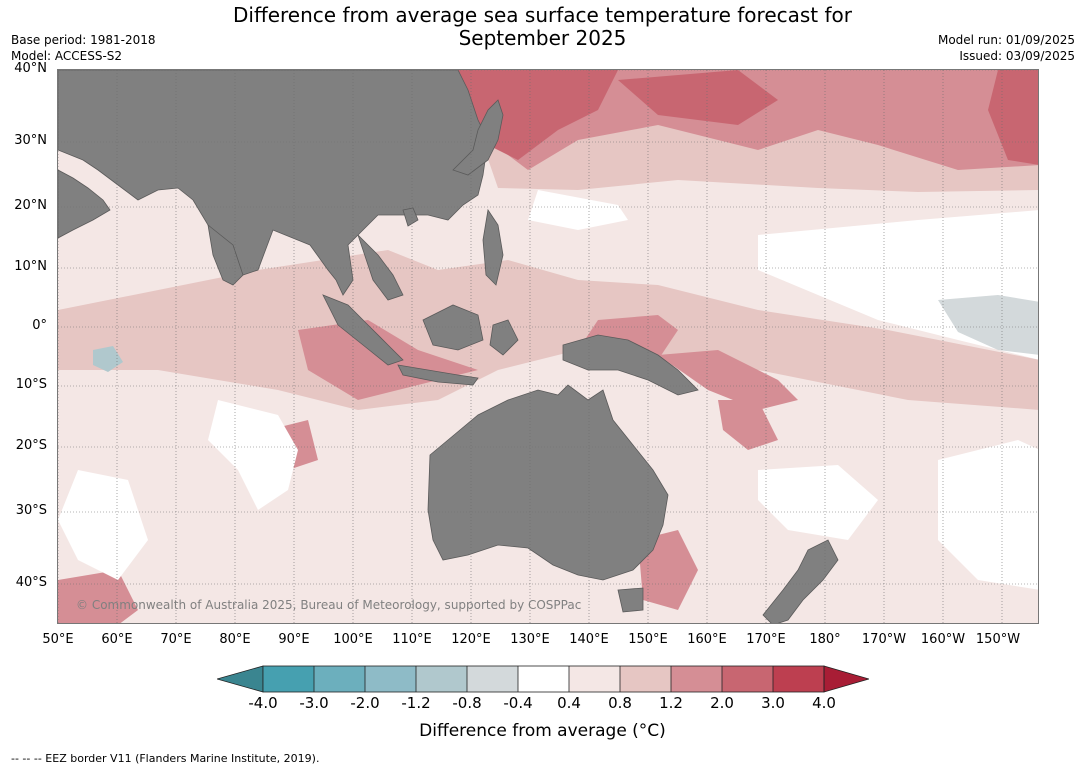  What do you see at coordinates (438, 375) in the screenshot?
I see `java-land` at bounding box center [438, 375].